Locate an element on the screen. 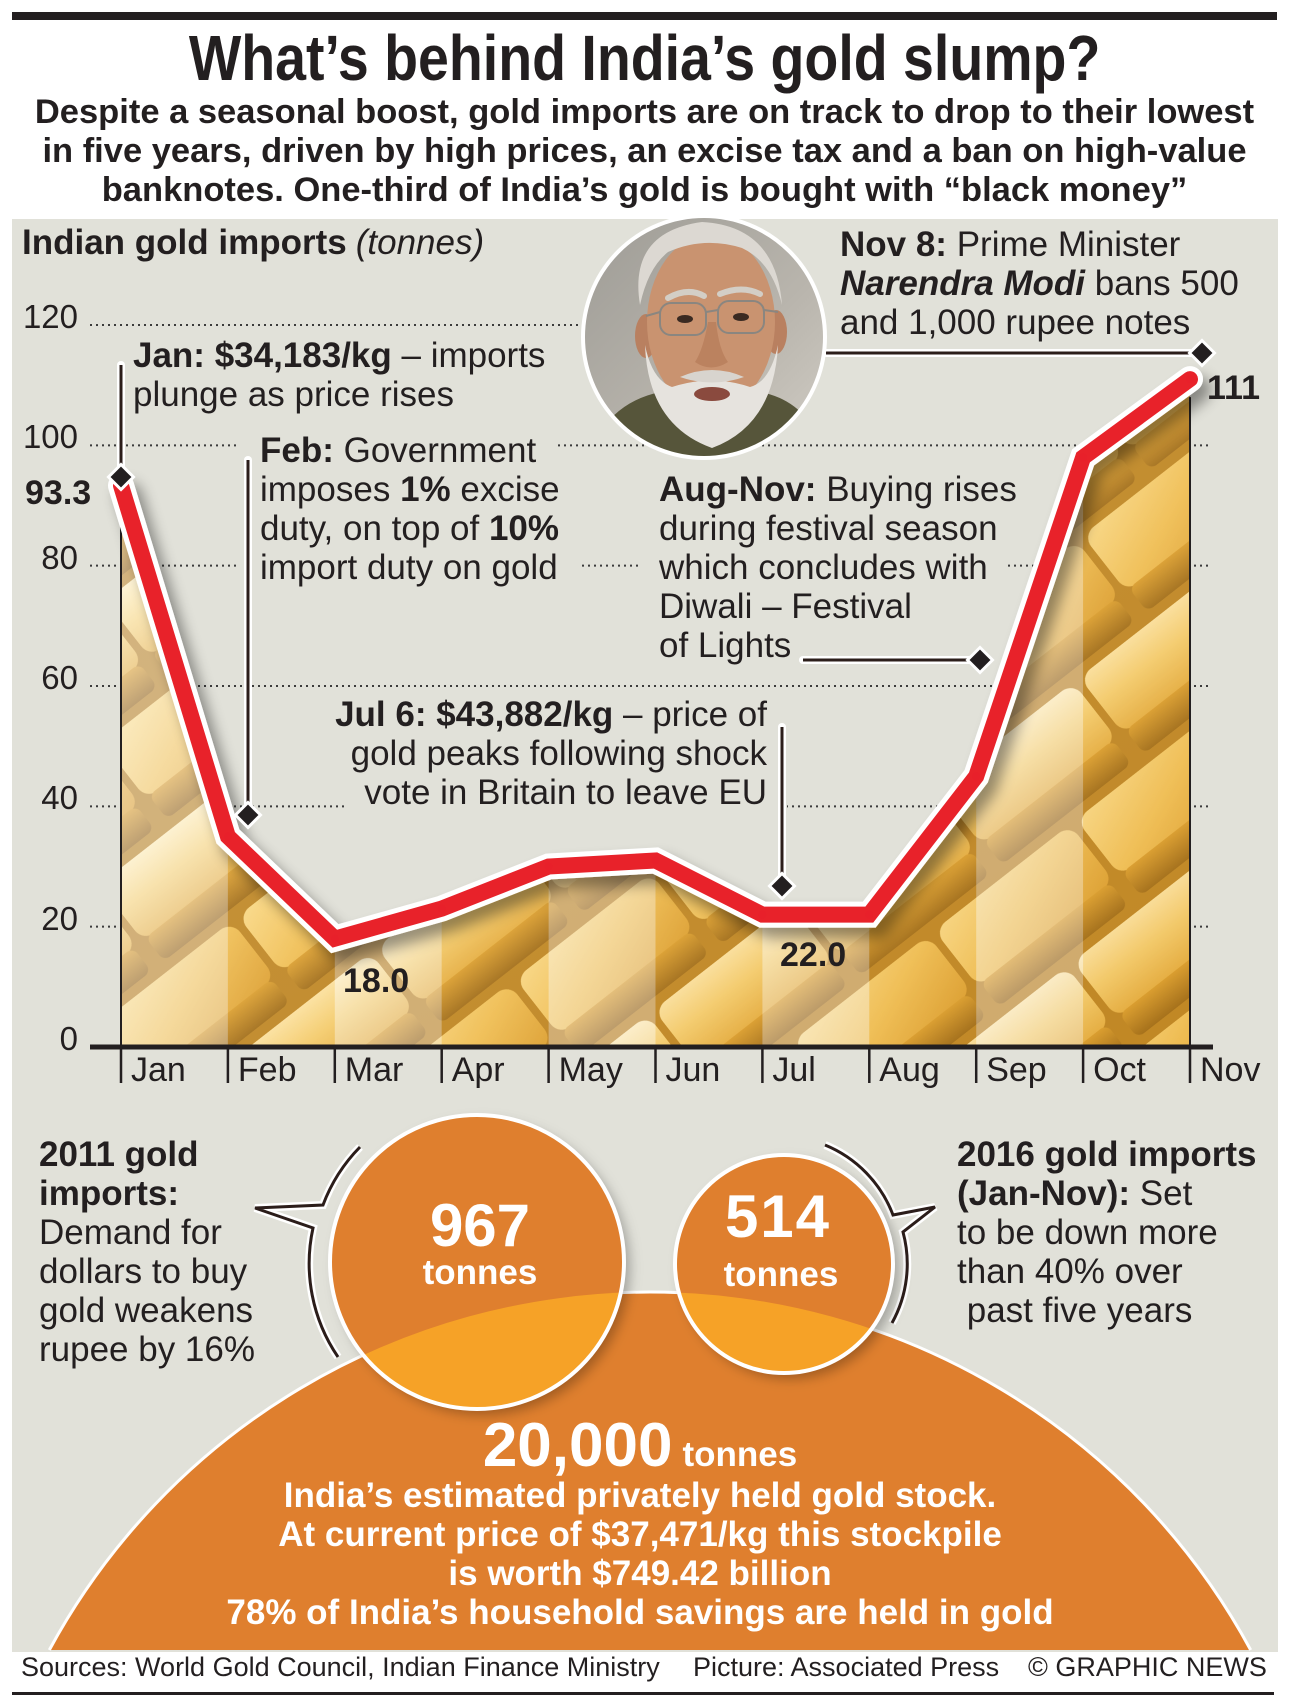  circle-2011-unit: tonnes is located at coordinates (480, 1272).